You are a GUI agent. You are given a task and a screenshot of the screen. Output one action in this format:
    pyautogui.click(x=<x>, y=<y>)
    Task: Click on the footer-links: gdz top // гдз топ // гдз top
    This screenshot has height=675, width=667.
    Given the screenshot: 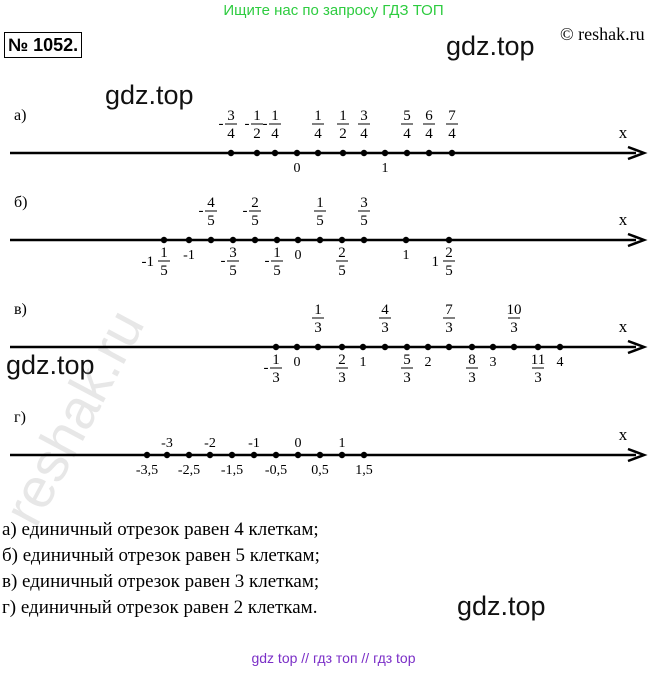 What is the action you would take?
    pyautogui.click(x=333, y=658)
    